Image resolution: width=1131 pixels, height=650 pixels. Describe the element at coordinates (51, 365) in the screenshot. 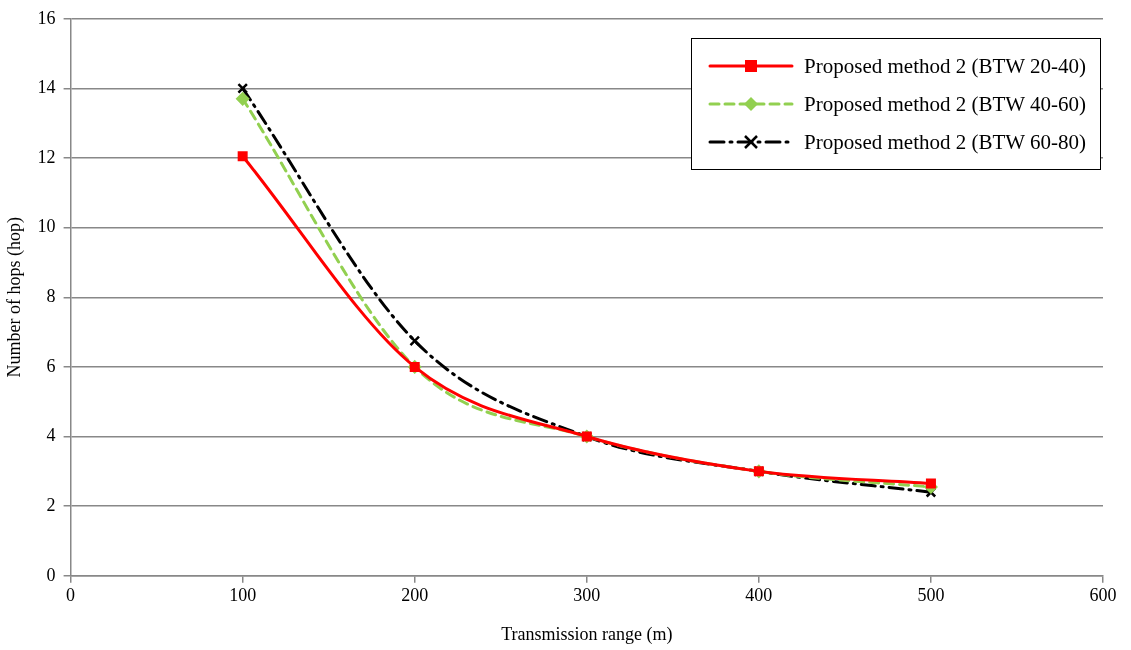

I see `y-tick-label: 6` at that location.